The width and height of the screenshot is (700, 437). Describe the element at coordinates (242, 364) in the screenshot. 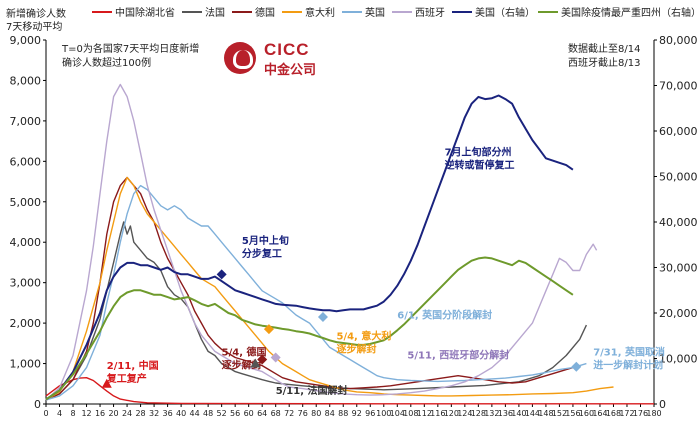

I see `annotation-label-1-1: 逐步解封` at that location.